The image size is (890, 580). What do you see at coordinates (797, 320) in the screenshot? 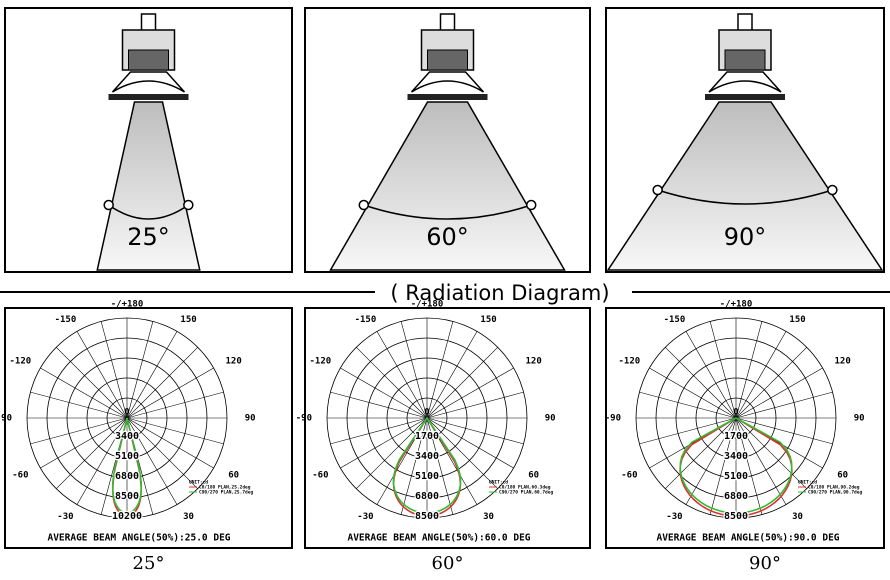
I see `angle-label: 150` at bounding box center [797, 320].